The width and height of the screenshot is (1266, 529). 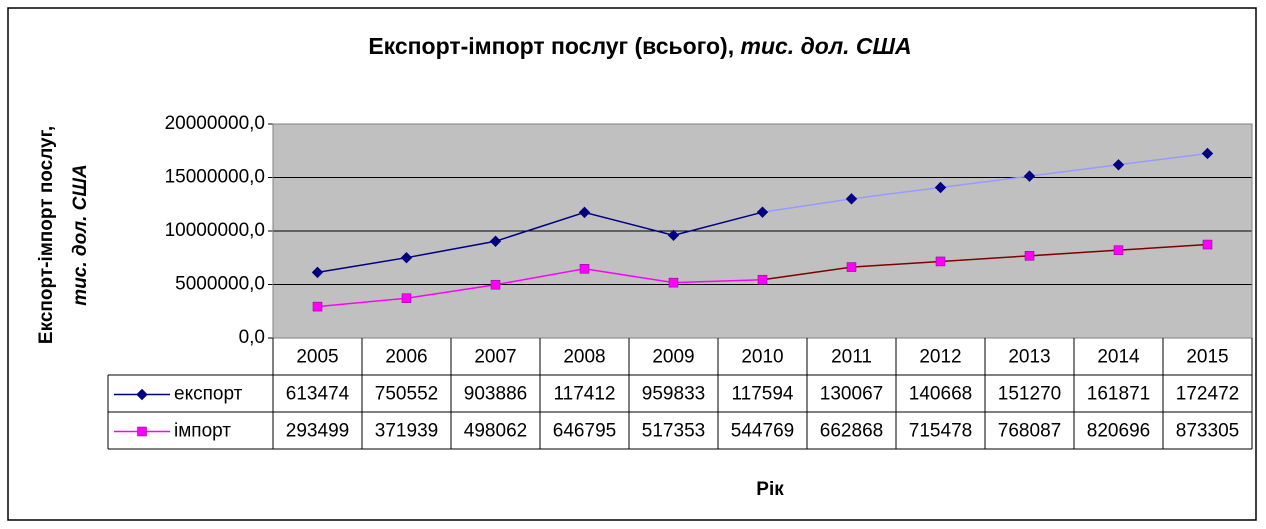 What do you see at coordinates (673, 394) in the screenshot?
I see `table-value: 959833` at bounding box center [673, 394].